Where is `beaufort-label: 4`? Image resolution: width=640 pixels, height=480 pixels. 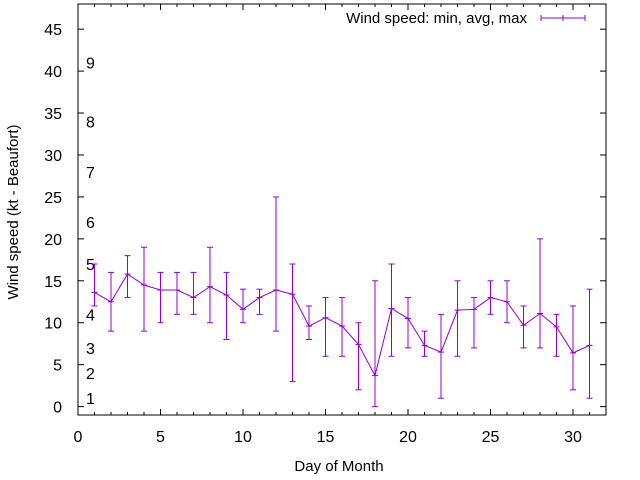
beaufort-label: 4 is located at coordinates (90, 315).